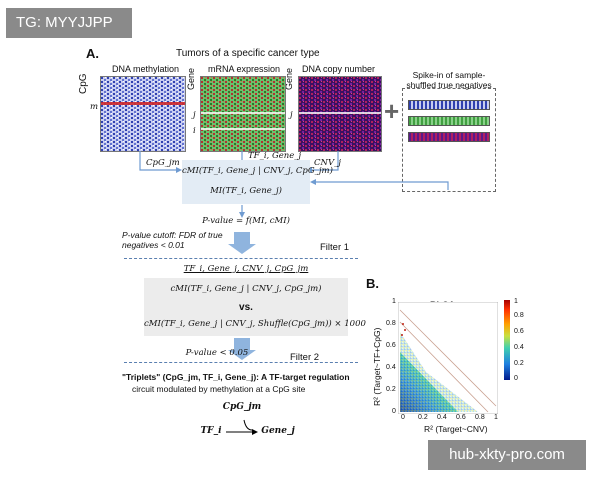  I want to click on colorbar, so click(507, 340).